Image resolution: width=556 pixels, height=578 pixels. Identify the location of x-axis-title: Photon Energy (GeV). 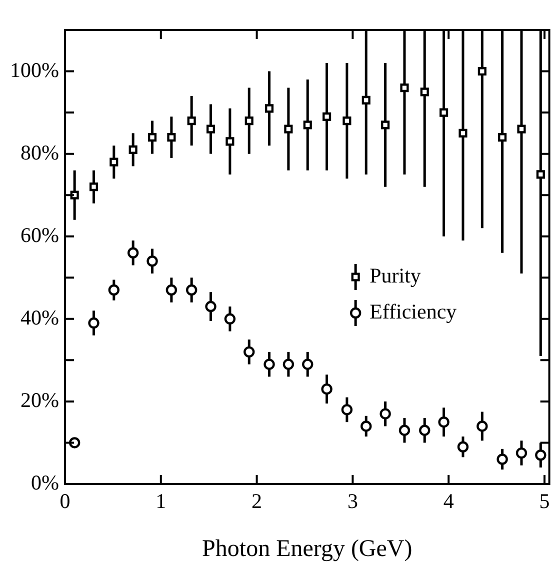
(307, 549).